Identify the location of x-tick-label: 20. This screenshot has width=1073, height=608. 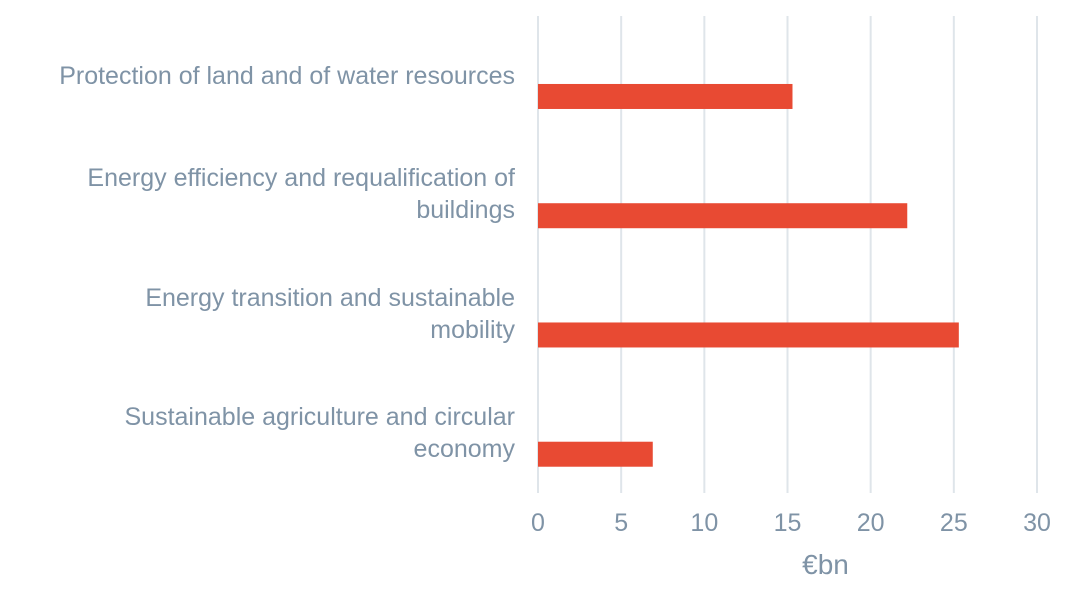
(871, 523).